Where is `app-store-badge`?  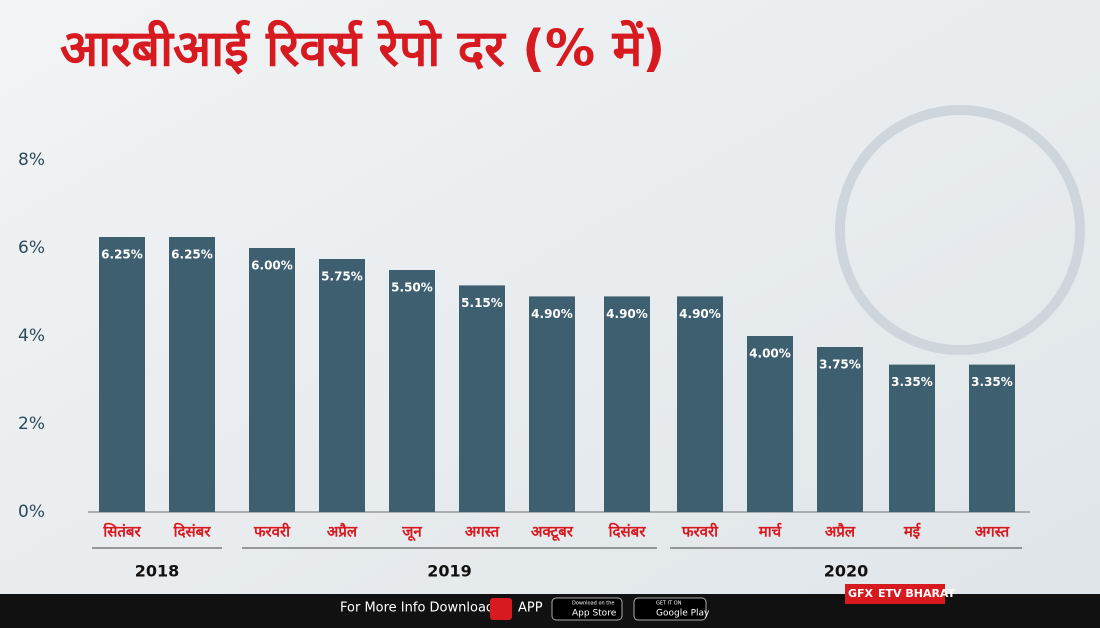
app-store-badge is located at coordinates (587, 609).